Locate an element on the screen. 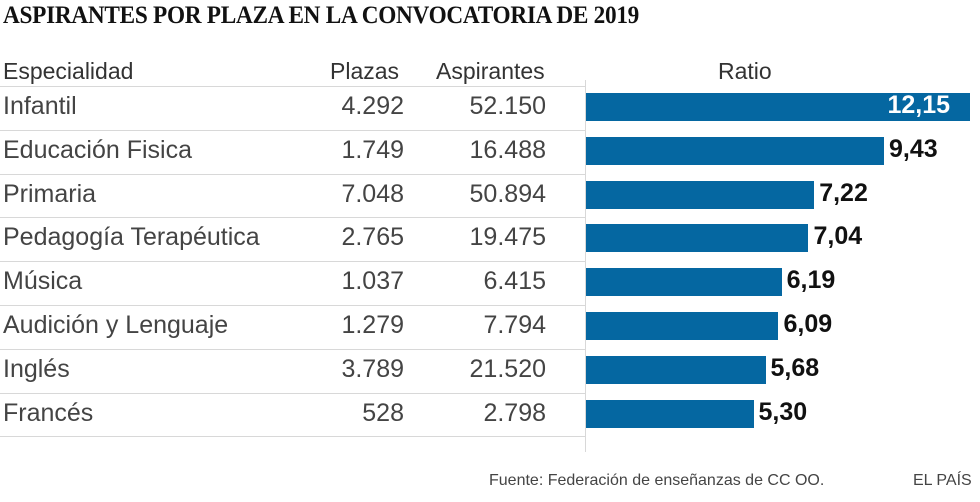 This screenshot has width=980, height=502. table-row: Francés 528 2.798 is located at coordinates (293, 414).